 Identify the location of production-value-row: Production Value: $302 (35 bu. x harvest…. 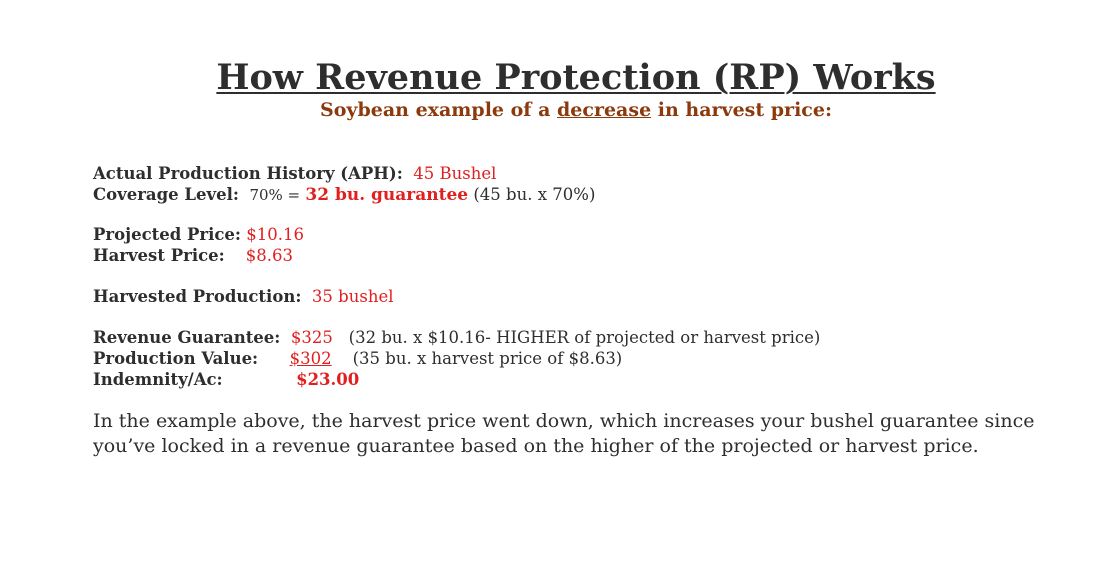
(357, 358).